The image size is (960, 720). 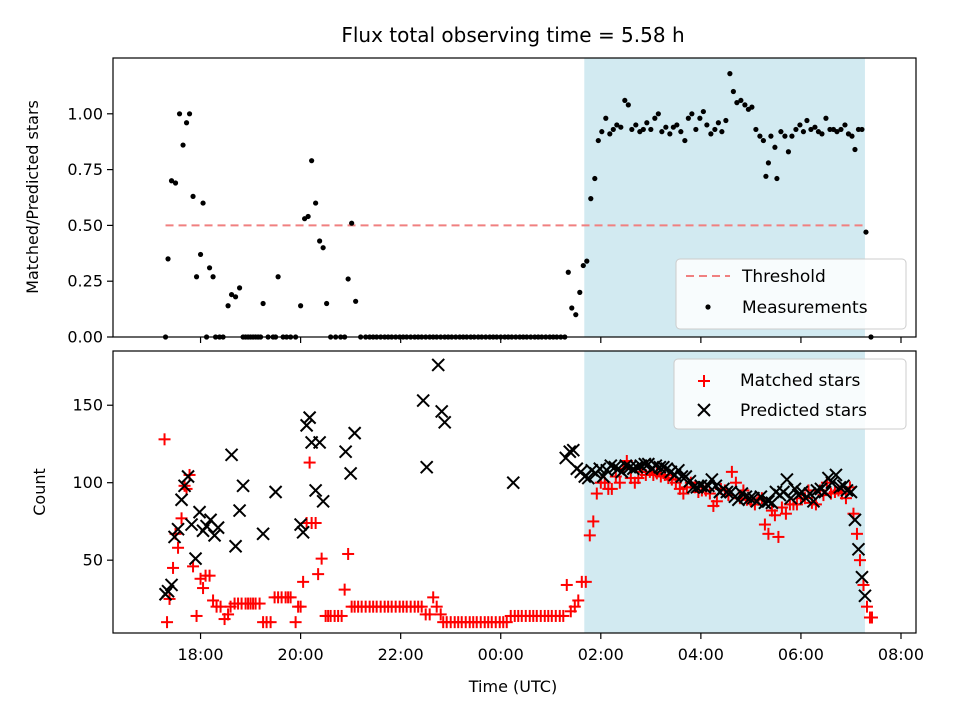 I want to click on y-tick-label: 0.00, so click(x=85, y=337).